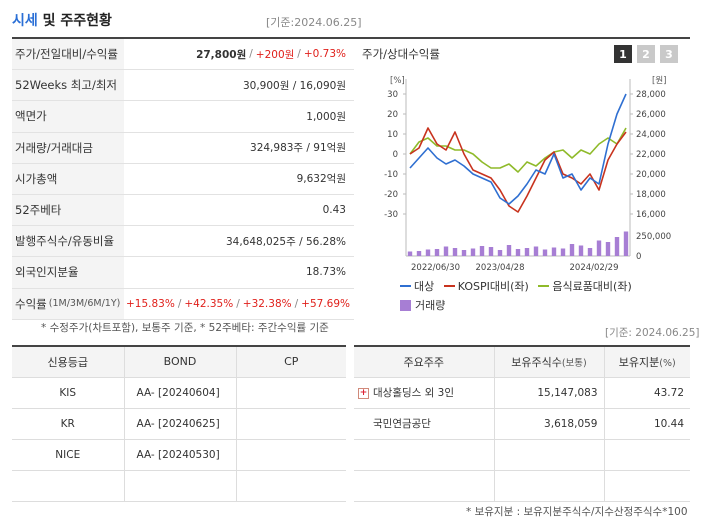 The image size is (702, 525). Describe the element at coordinates (392, 95) in the screenshot. I see `left-tick-label: 30` at that location.